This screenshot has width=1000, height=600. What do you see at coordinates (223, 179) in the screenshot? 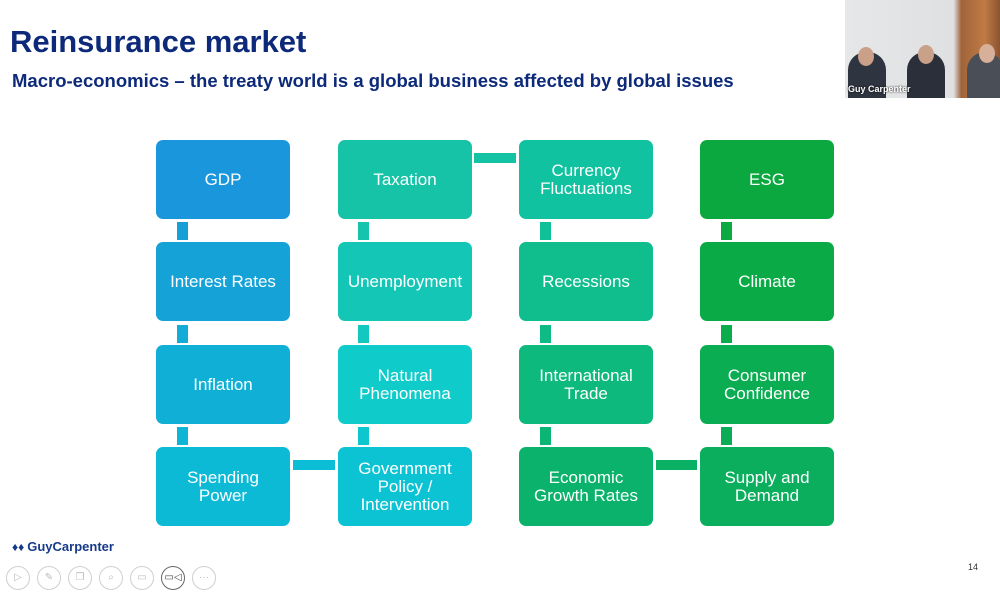
I see `factor-box: GDP` at bounding box center [223, 179].